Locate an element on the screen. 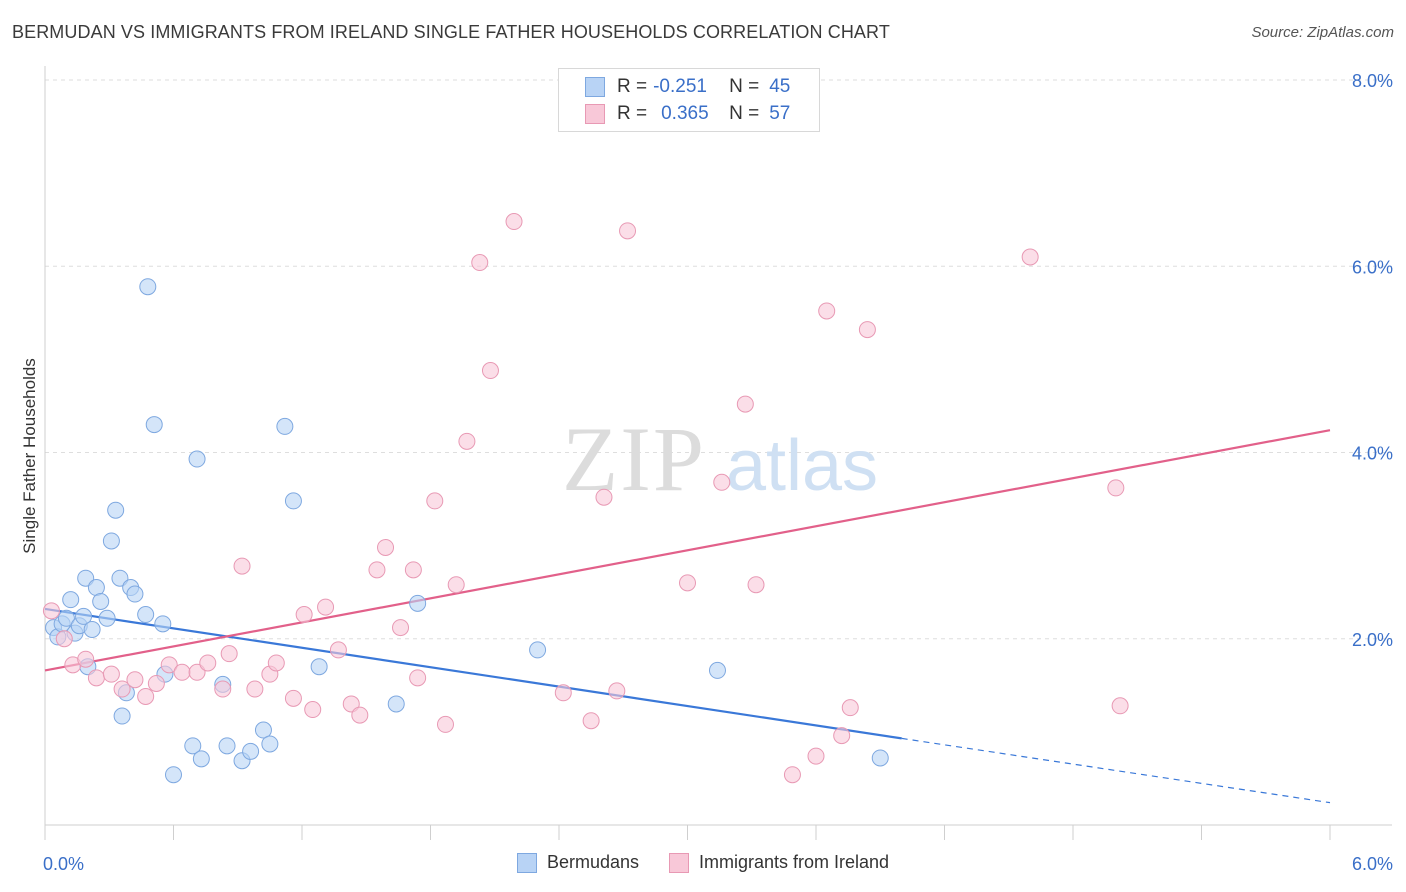 The height and width of the screenshot is (892, 1406). legend-item-ireland: Immigrants from Ireland is located at coordinates (779, 862).